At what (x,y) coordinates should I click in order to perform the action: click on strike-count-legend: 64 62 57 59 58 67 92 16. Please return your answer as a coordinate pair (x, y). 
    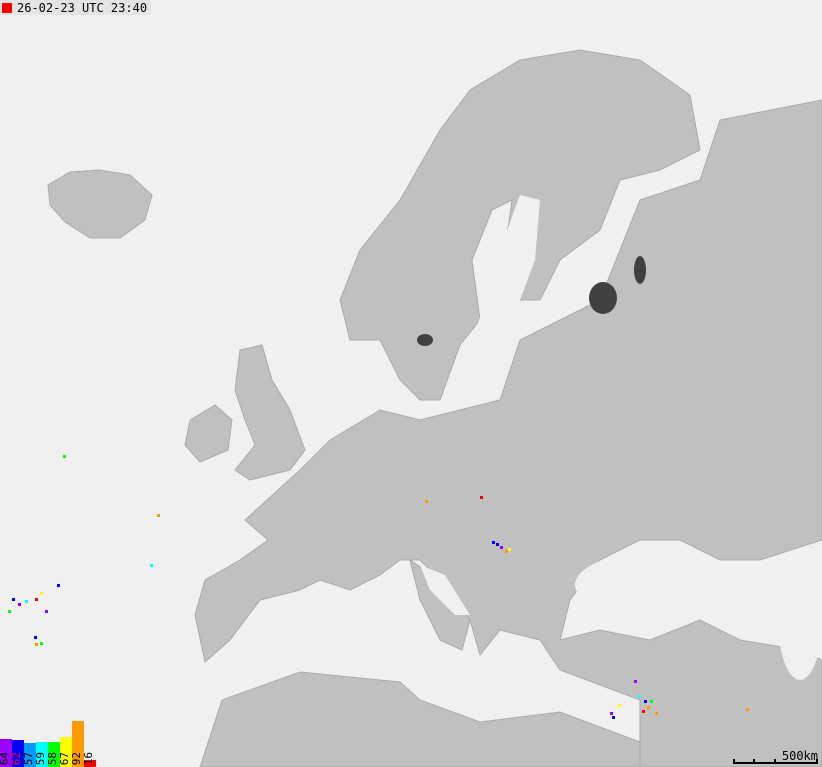
    Looking at the image, I should click on (48, 742).